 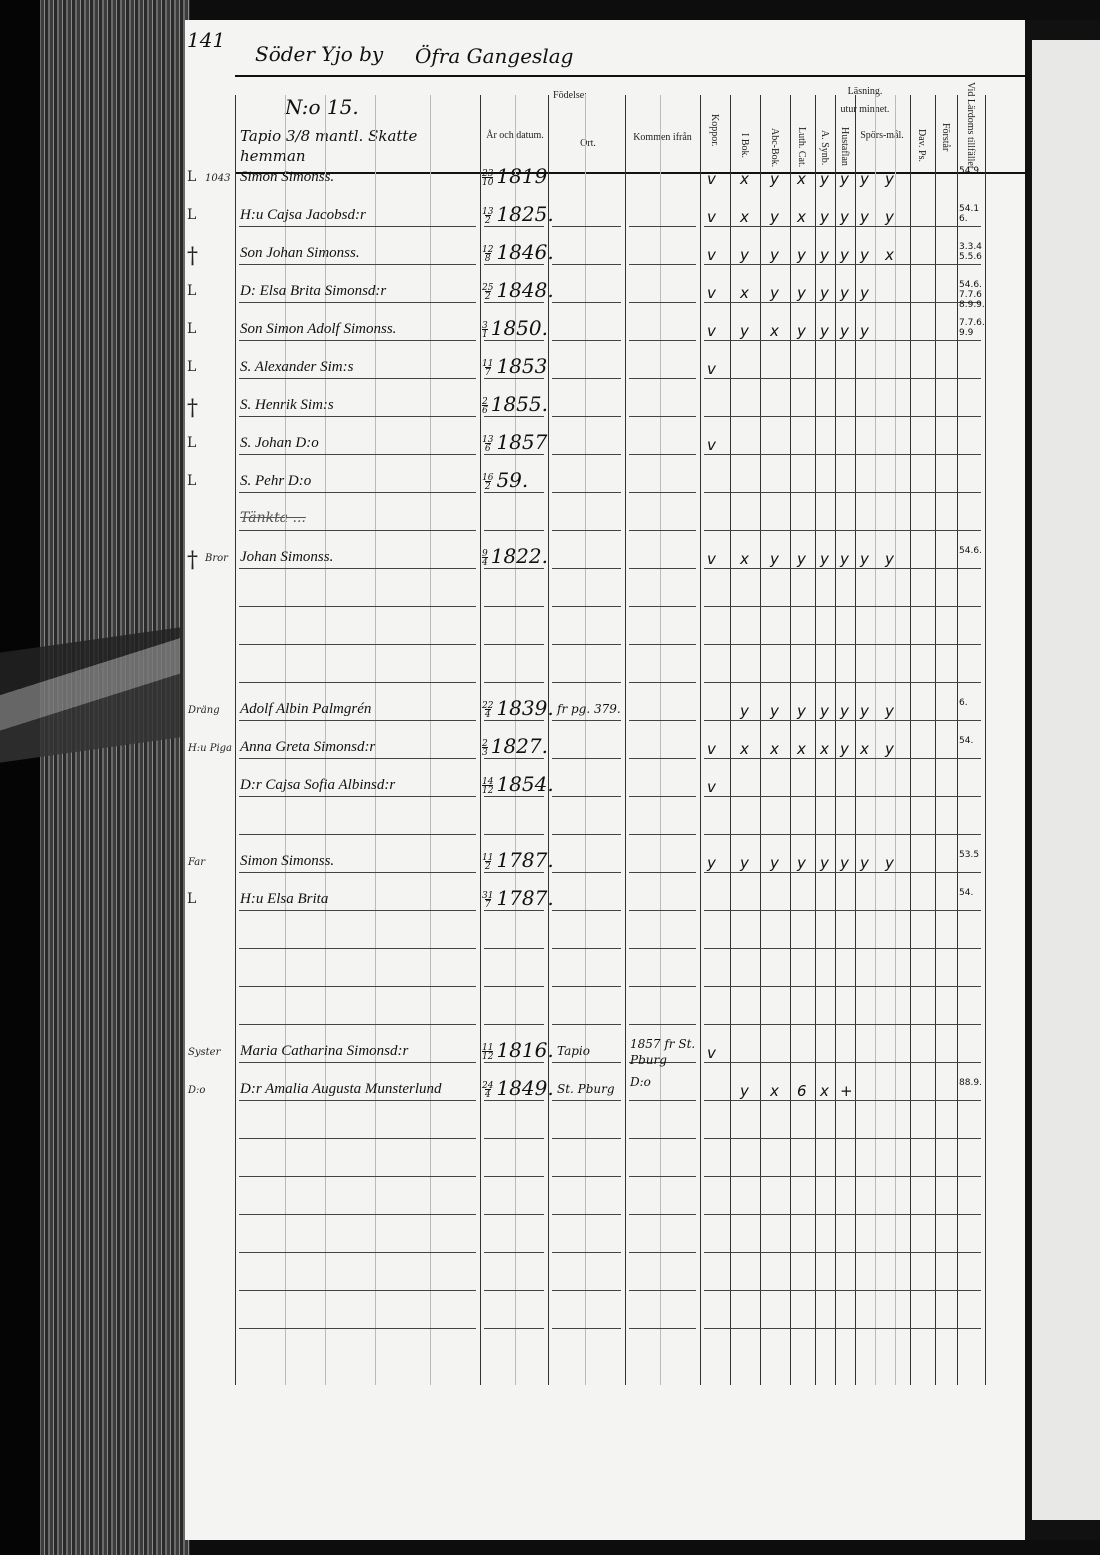 I want to click on birth-month: 2, so click(x=487, y=486).